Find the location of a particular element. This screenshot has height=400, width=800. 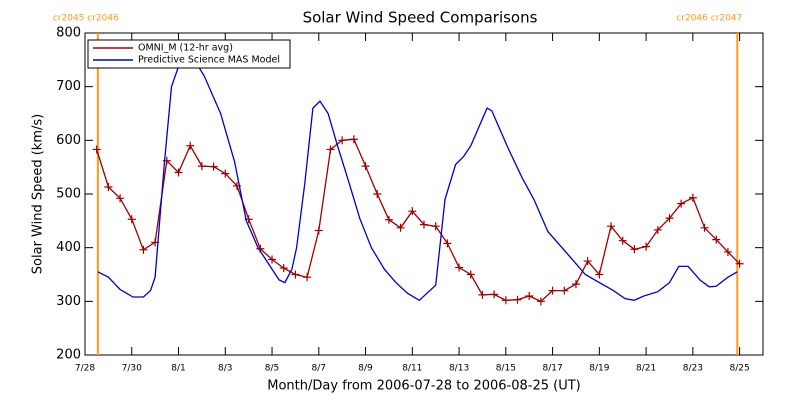

x-tick-label: 7/30 is located at coordinates (132, 369).